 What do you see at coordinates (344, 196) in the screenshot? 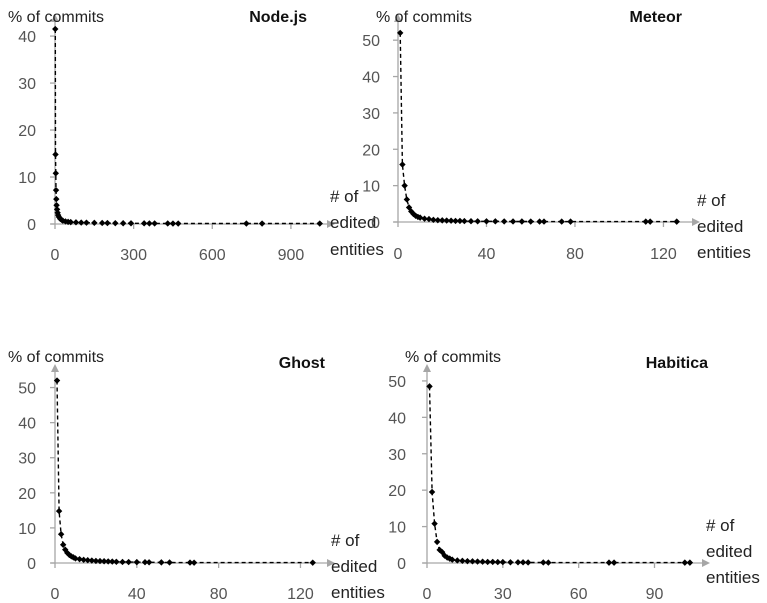
I see `x-axis-label-line: # of` at bounding box center [344, 196].